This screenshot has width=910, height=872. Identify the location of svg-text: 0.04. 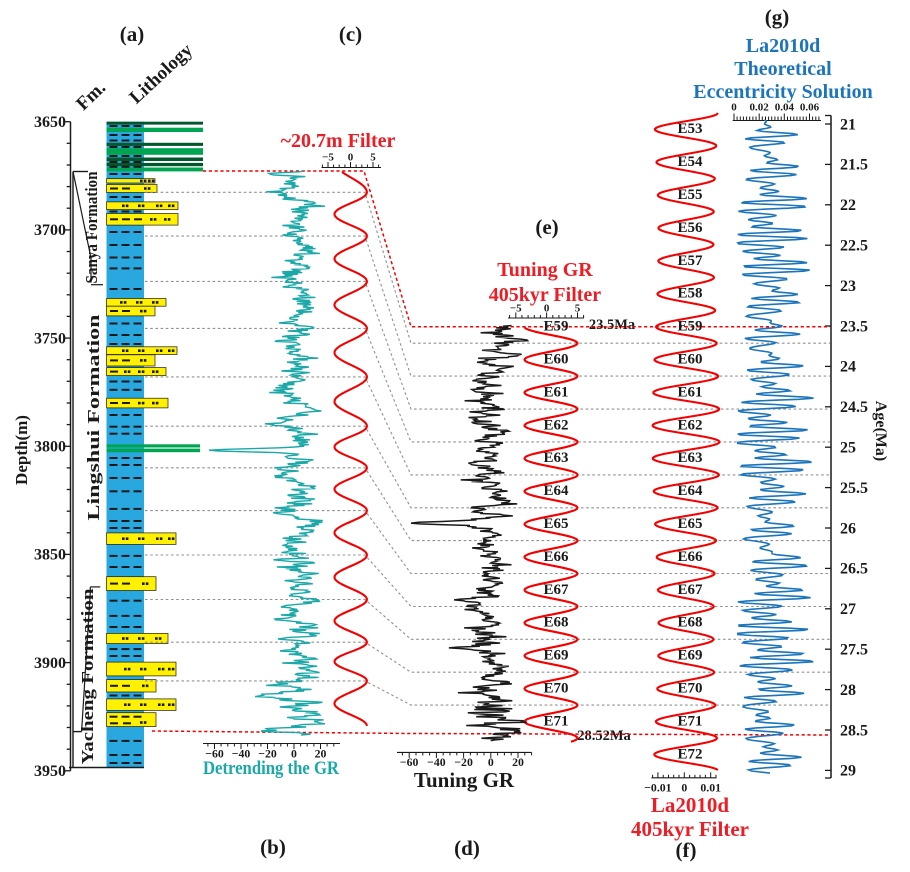
(785, 108).